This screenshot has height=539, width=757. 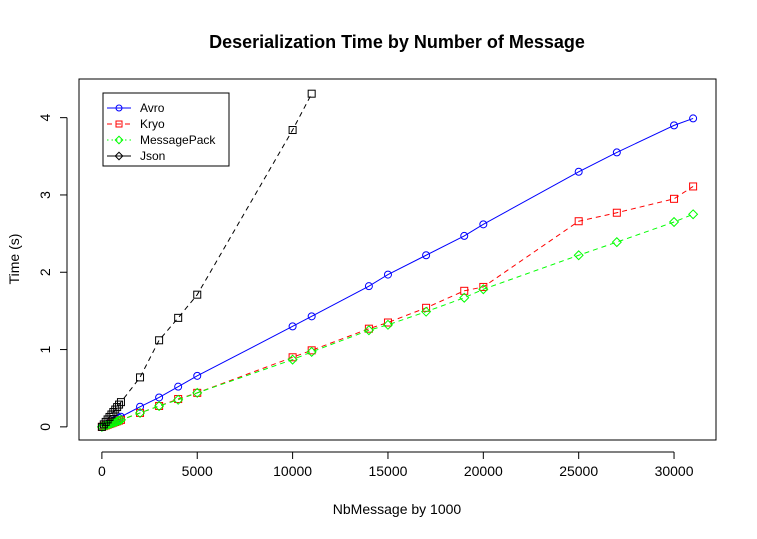 What do you see at coordinates (136, 108) in the screenshot?
I see `legend-entry-avro: Avro` at bounding box center [136, 108].